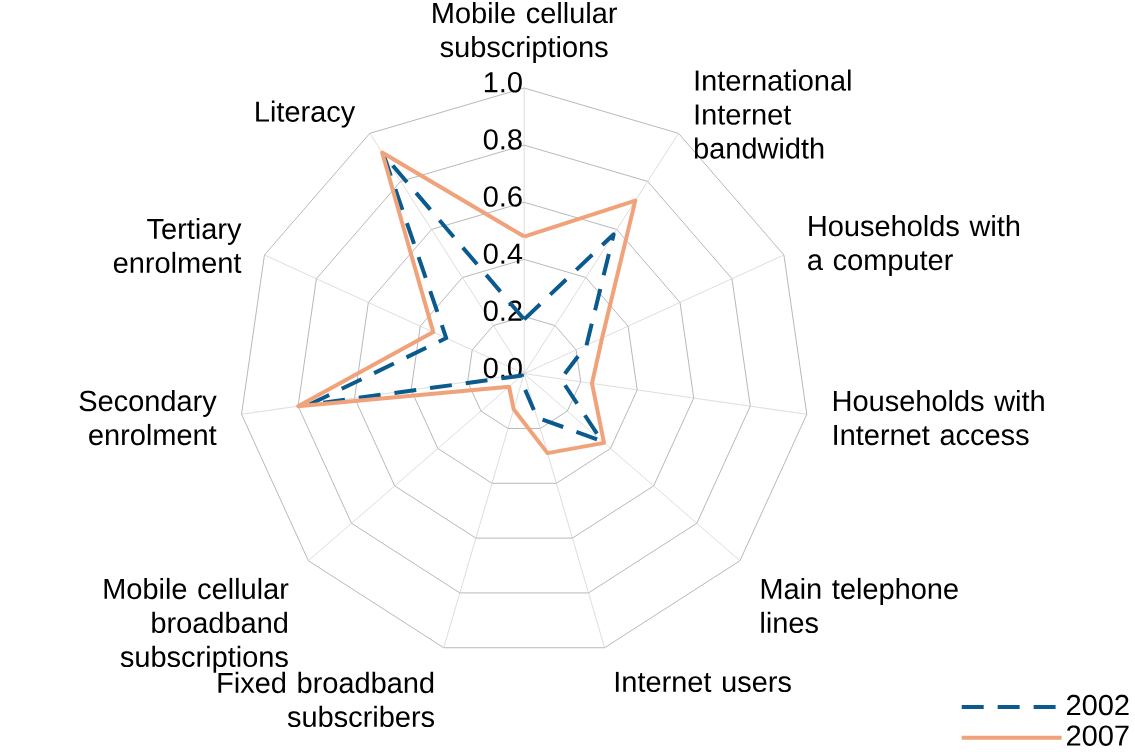 The height and width of the screenshot is (754, 1135). What do you see at coordinates (177, 245) in the screenshot?
I see `spoke-label: Tertiary enrolment` at bounding box center [177, 245].